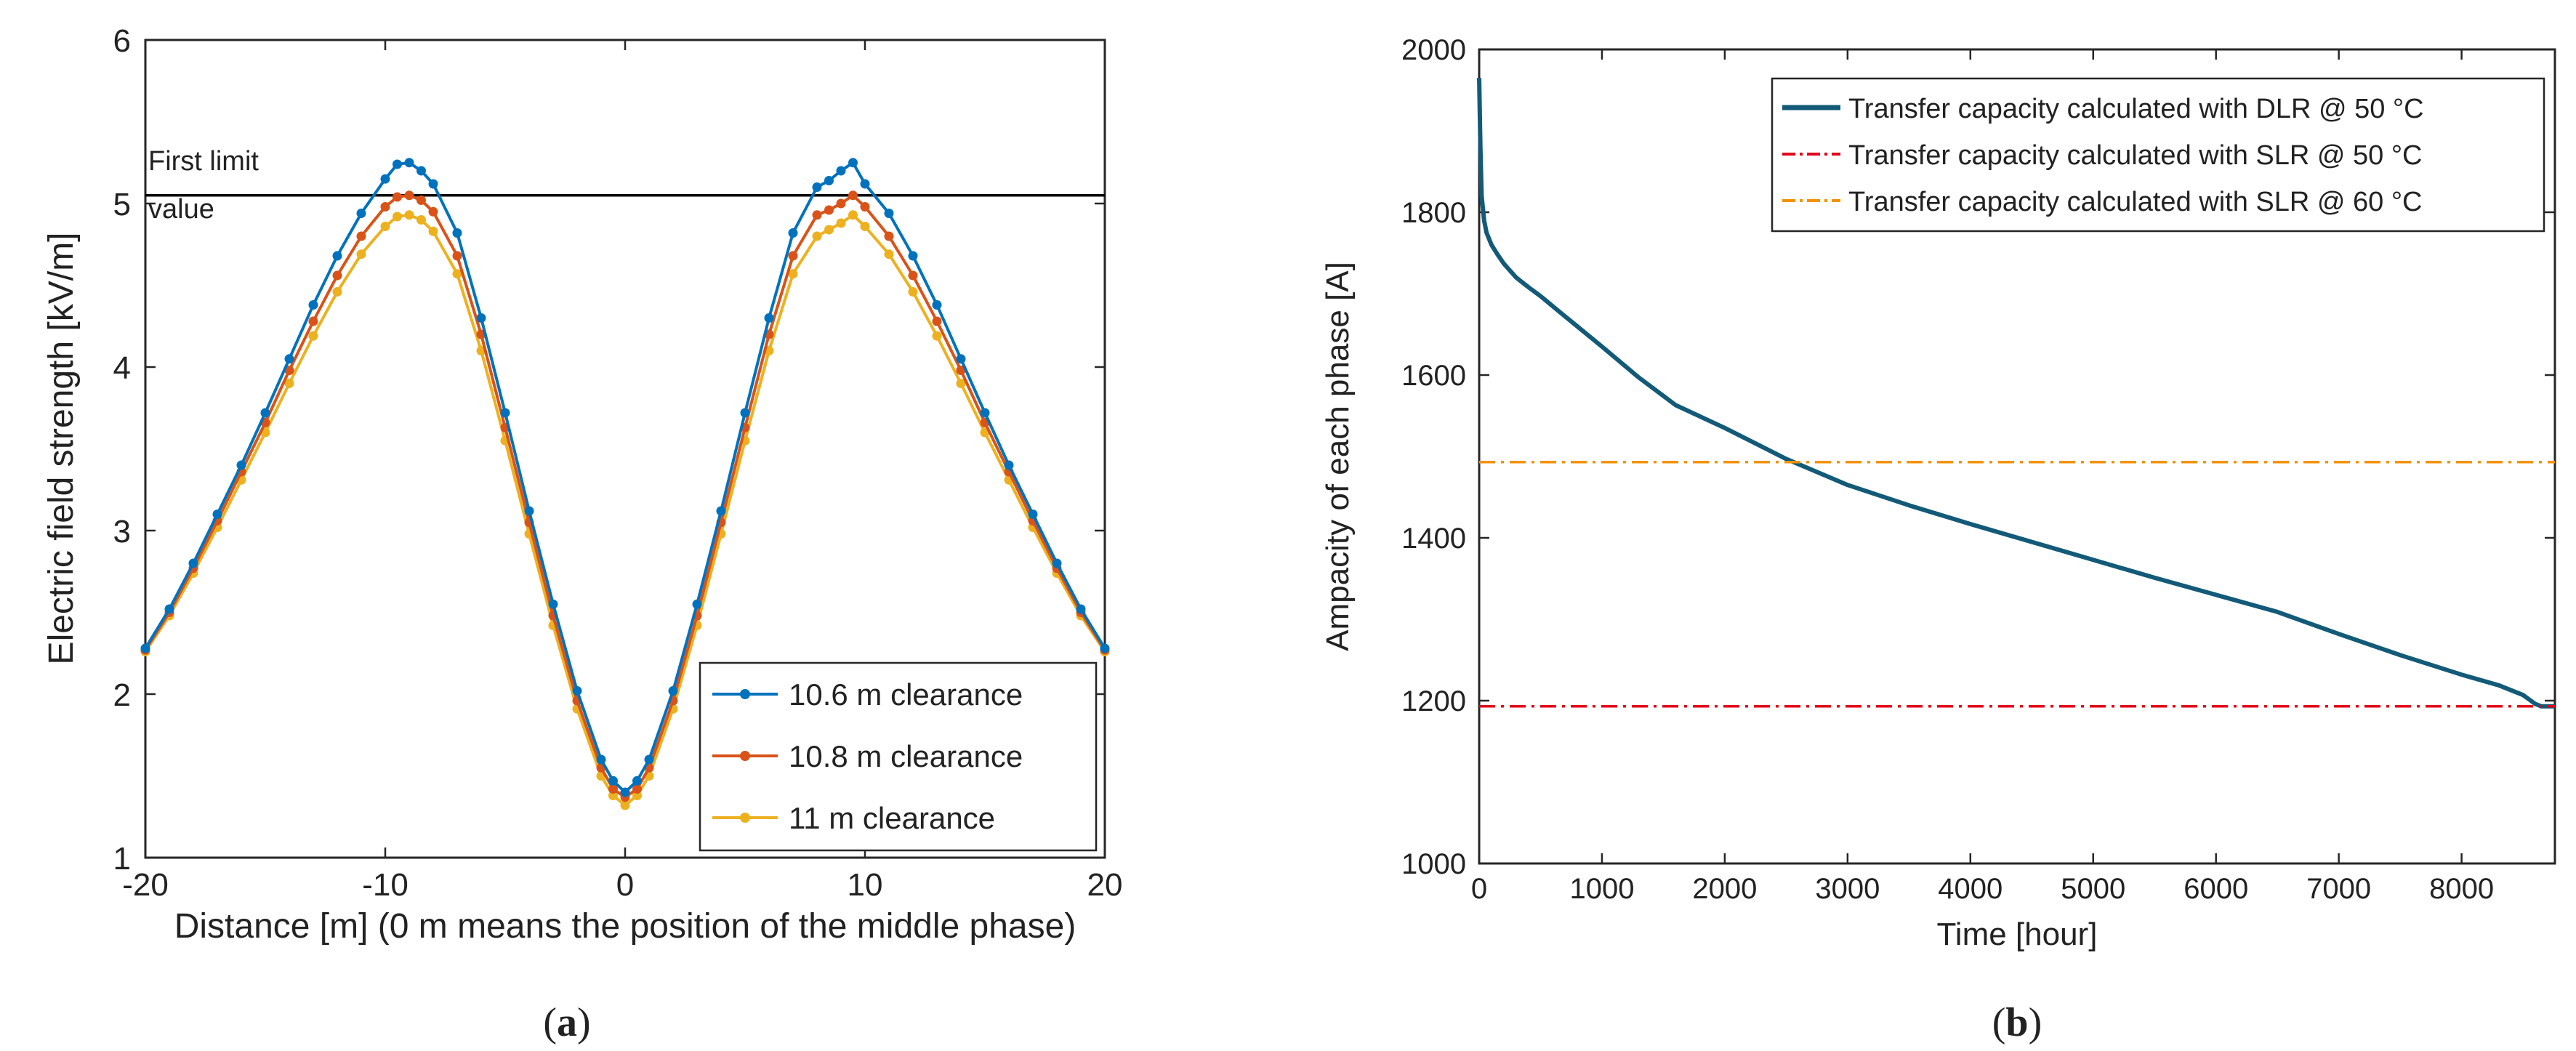 The height and width of the screenshot is (1051, 2576). Describe the element at coordinates (566, 1022) in the screenshot. I see `panel-a-caption: (a)` at that location.